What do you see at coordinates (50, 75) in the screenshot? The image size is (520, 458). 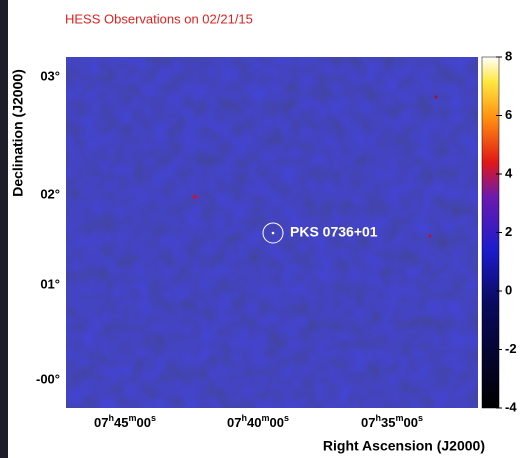 I see `y-tick-label: 03°` at bounding box center [50, 75].